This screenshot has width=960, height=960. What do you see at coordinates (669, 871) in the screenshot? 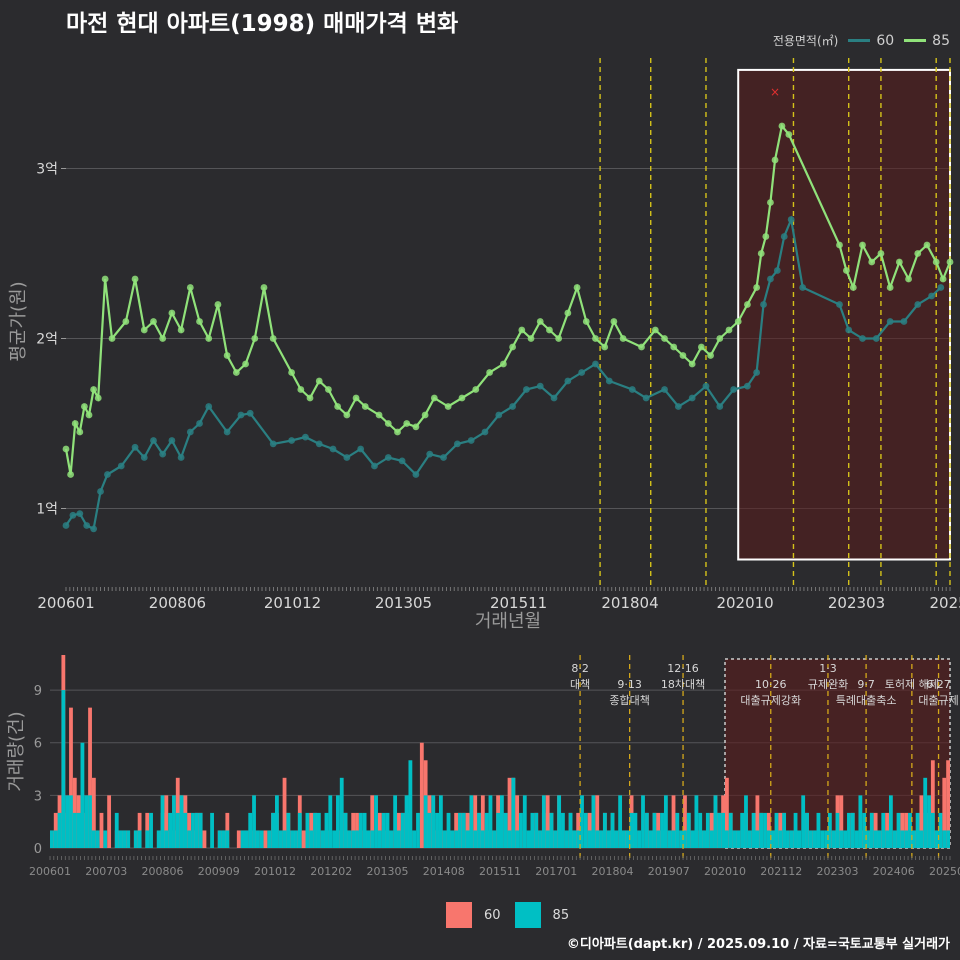
I see `bar-x-tick-label: 201907` at bounding box center [669, 871].